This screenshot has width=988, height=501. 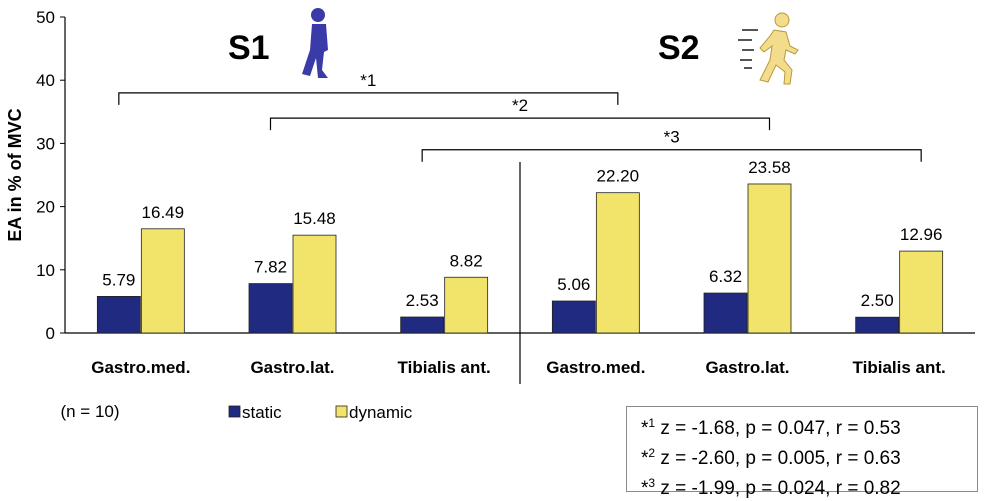 What do you see at coordinates (422, 300) in the screenshot?
I see `data-label-static-2: 2.53` at bounding box center [422, 300].